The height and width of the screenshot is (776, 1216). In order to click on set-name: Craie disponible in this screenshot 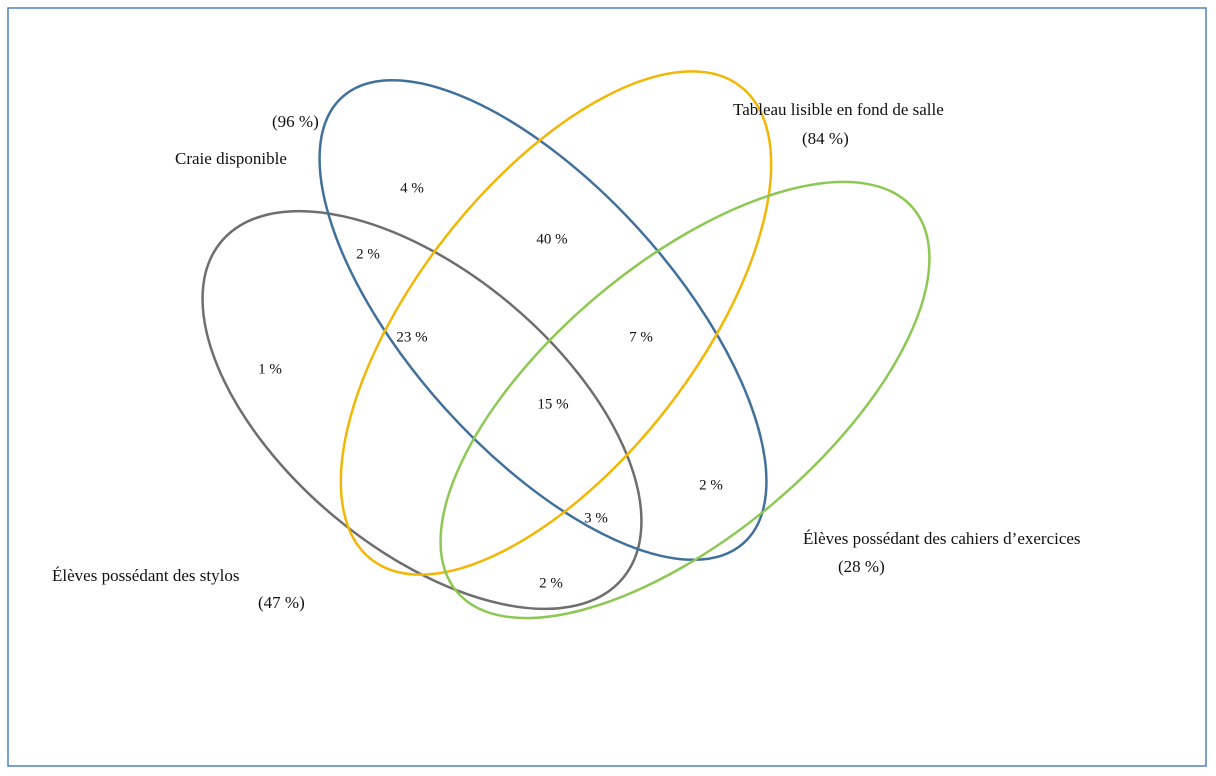, I will do `click(231, 158)`.